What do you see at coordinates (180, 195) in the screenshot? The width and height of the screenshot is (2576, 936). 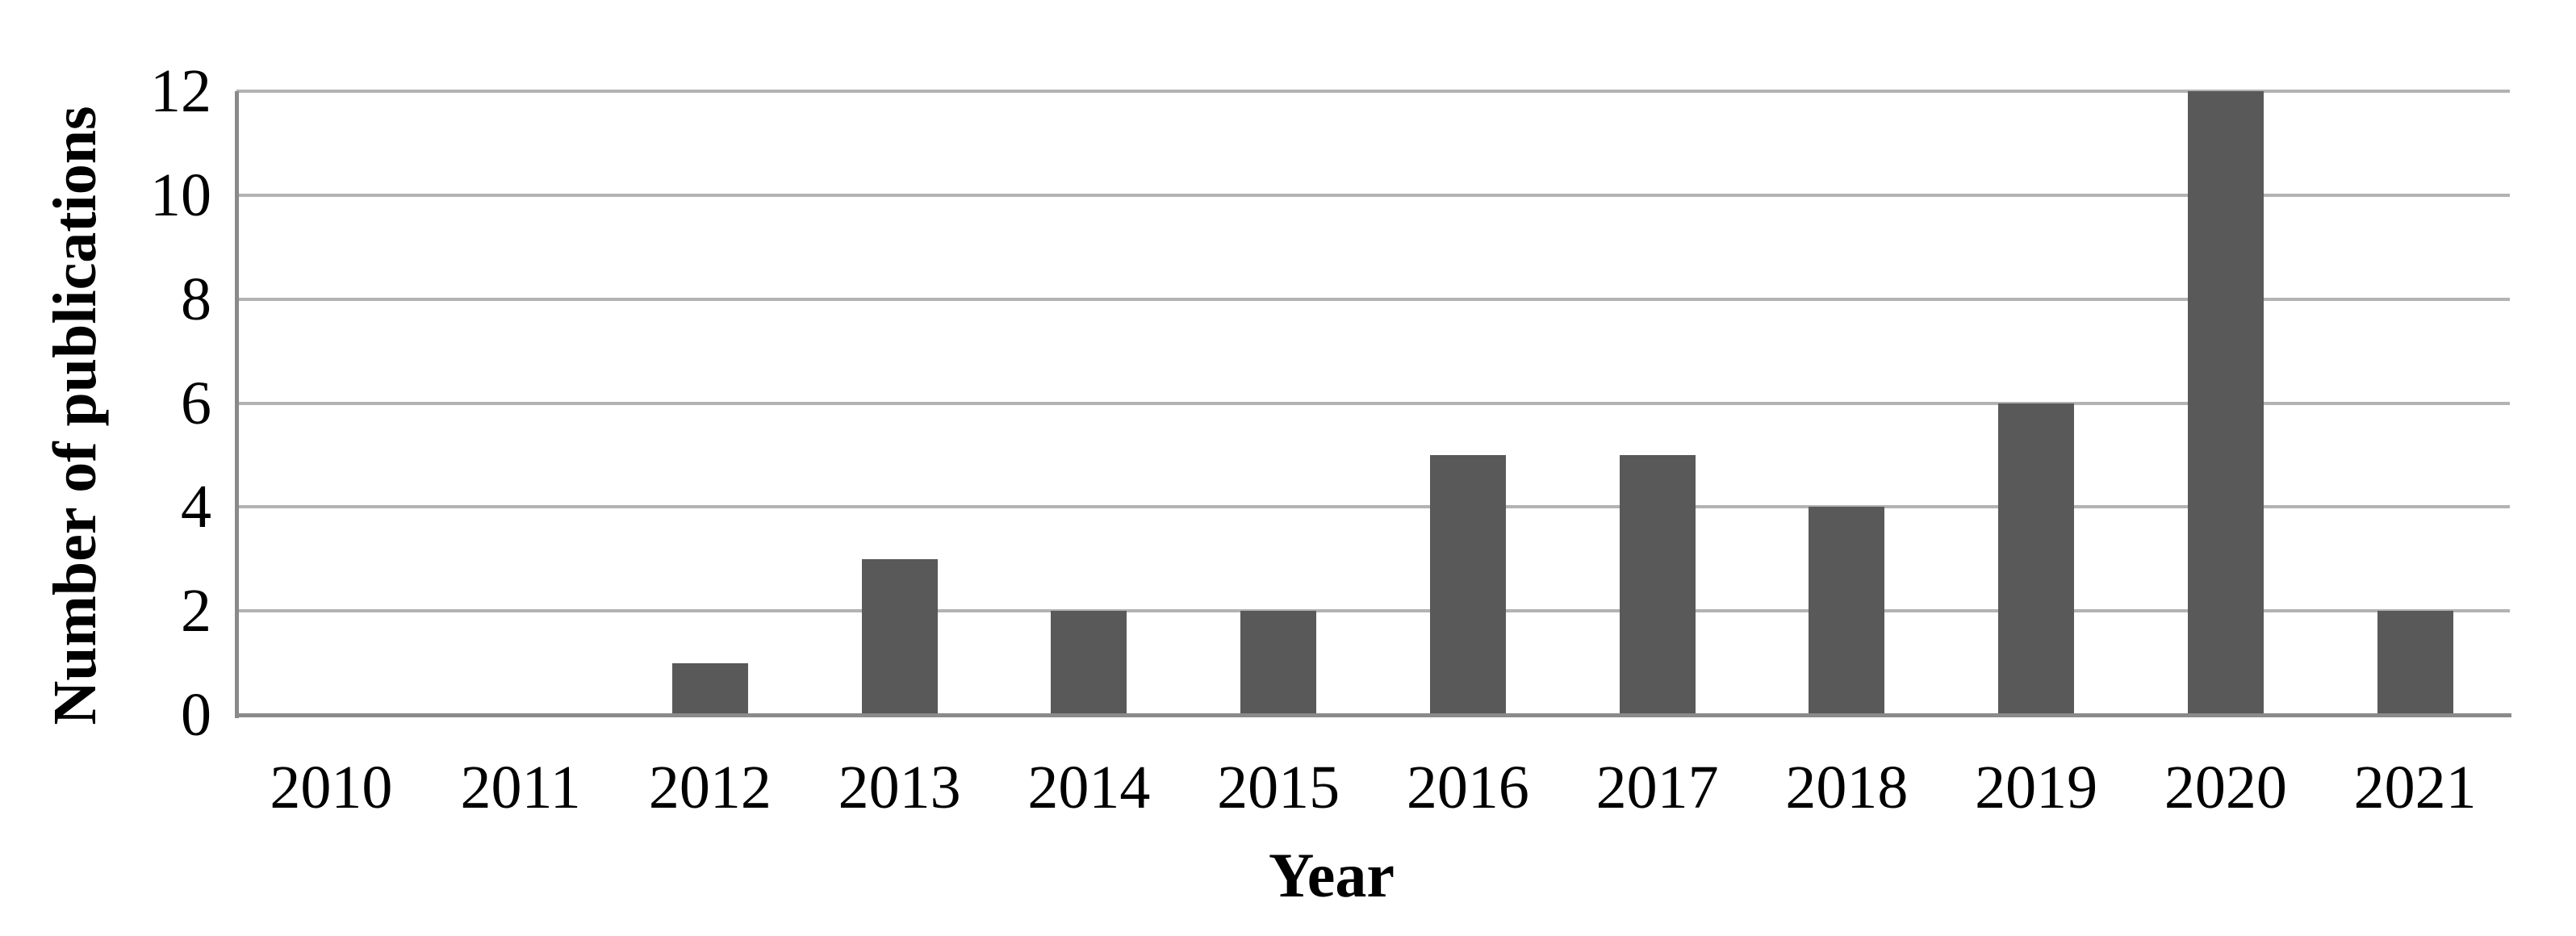 I see `y-tick-label-10: 10` at bounding box center [180, 195].